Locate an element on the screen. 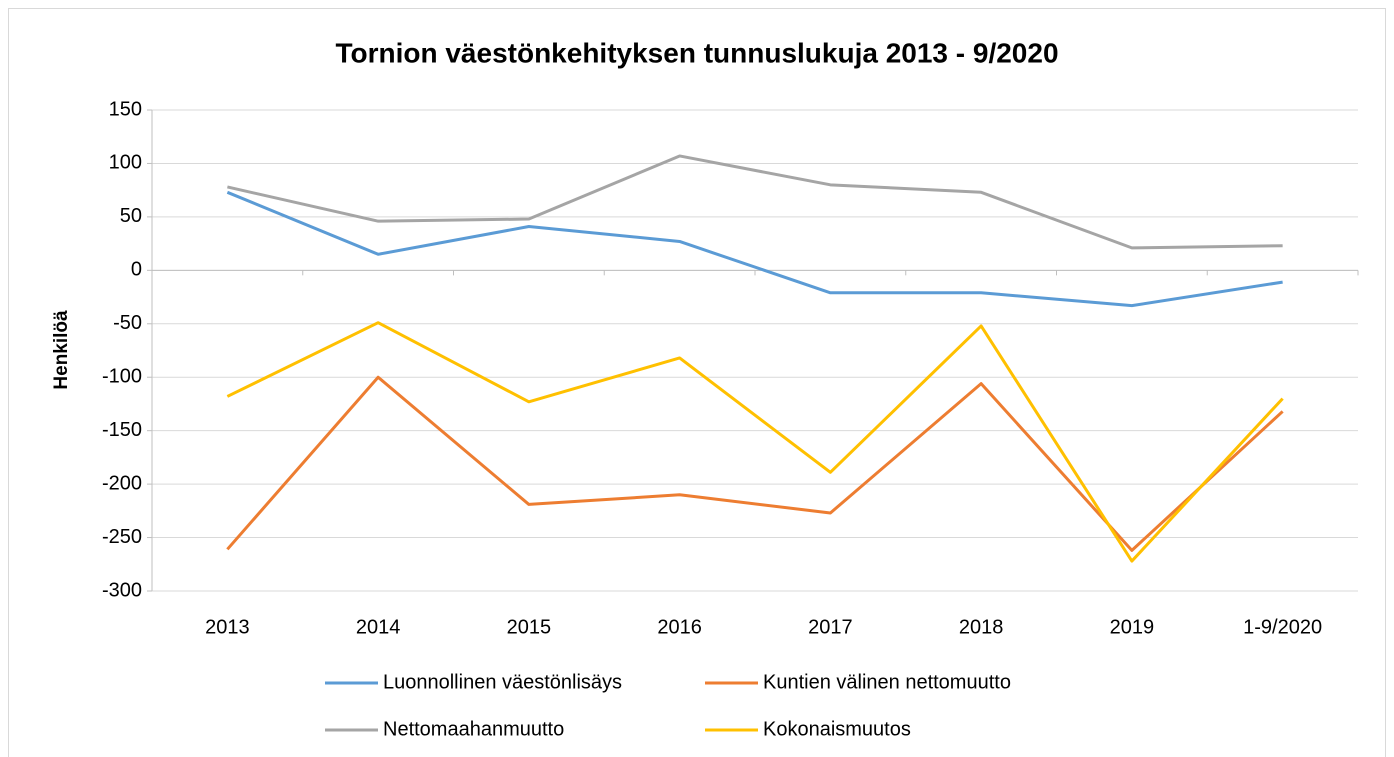  y-tick-label: 100 is located at coordinates (125, 163).